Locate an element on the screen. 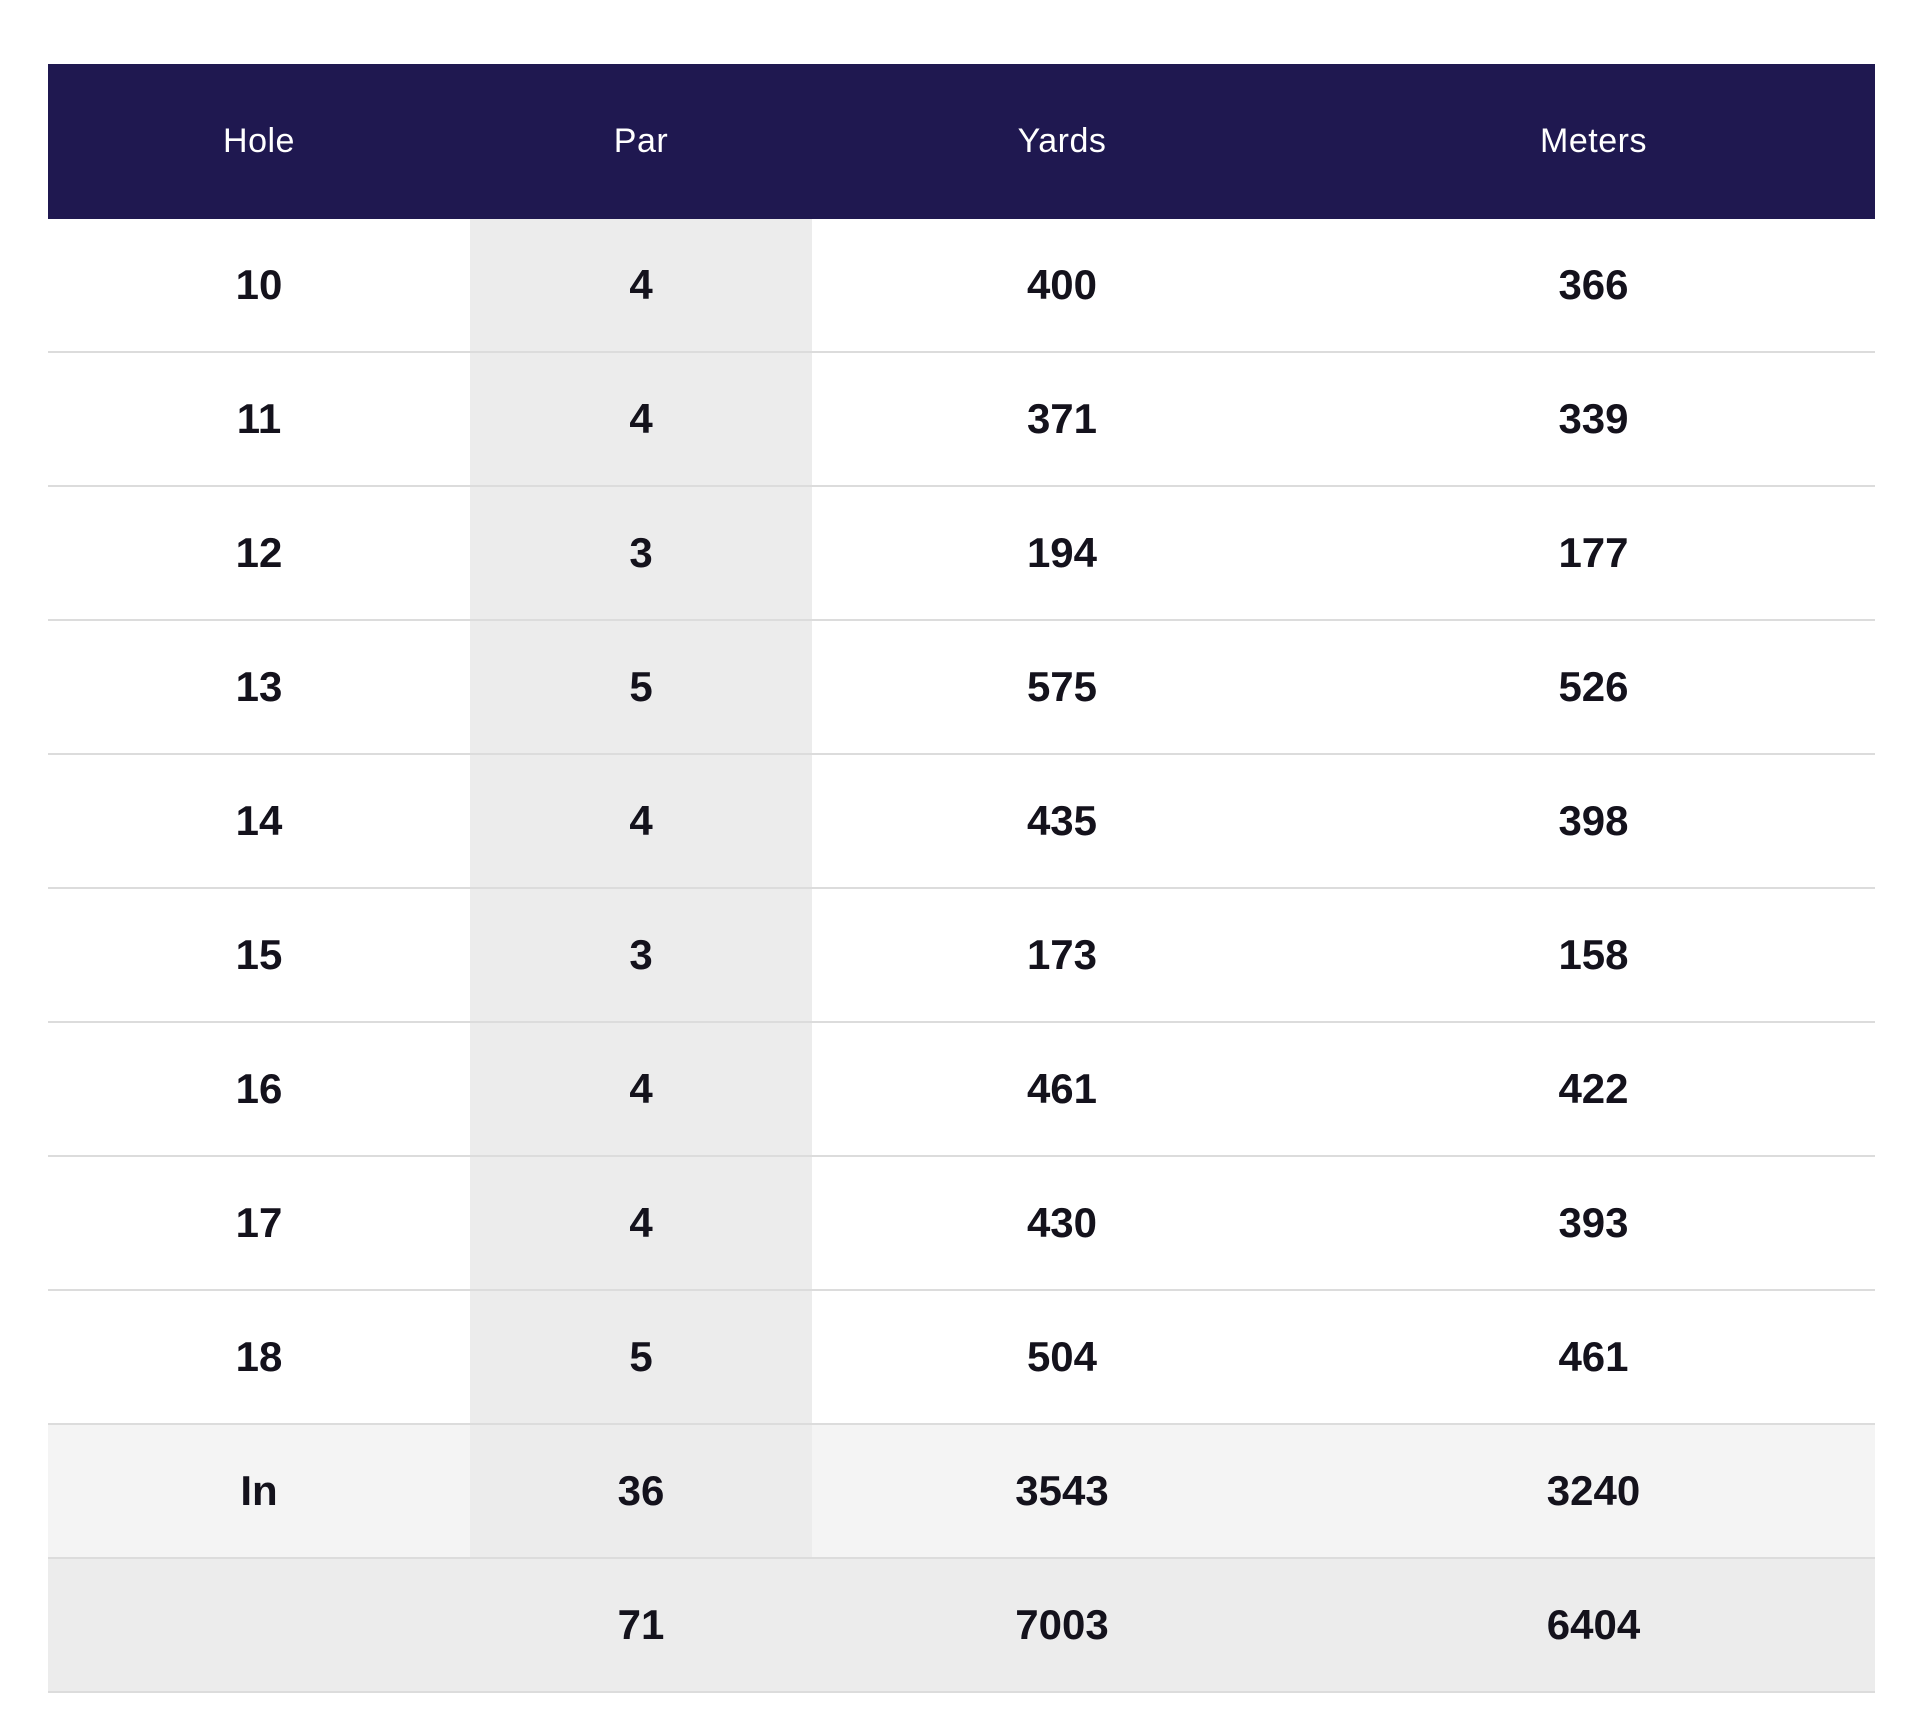 The width and height of the screenshot is (1920, 1720). table-row: 11 4 371 339 is located at coordinates (961, 419).